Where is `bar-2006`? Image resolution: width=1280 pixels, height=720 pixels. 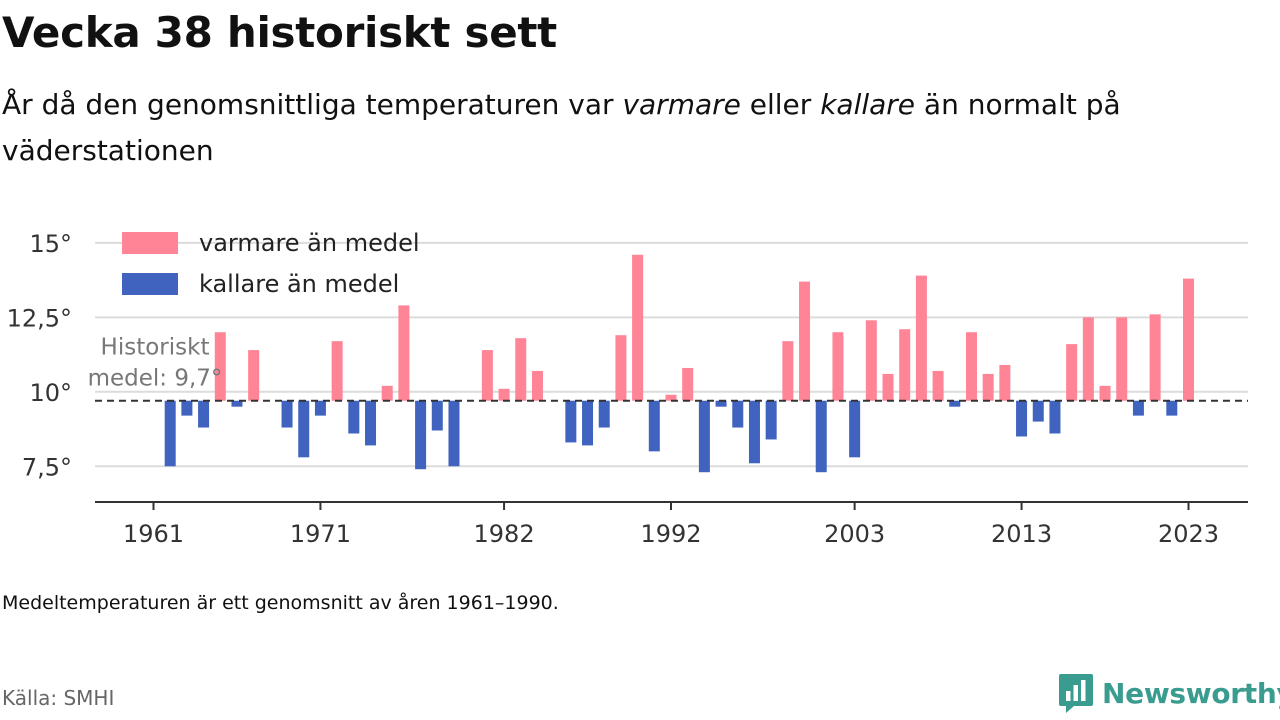
bar-2006 is located at coordinates (905, 365).